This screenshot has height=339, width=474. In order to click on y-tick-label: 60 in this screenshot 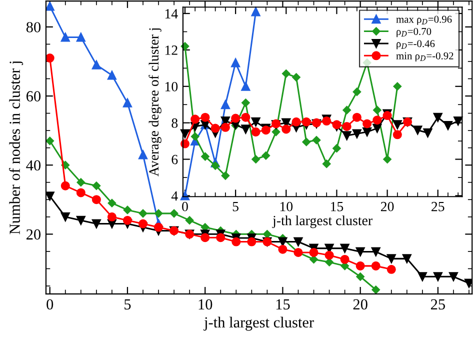, I will do `click(33, 96)`.